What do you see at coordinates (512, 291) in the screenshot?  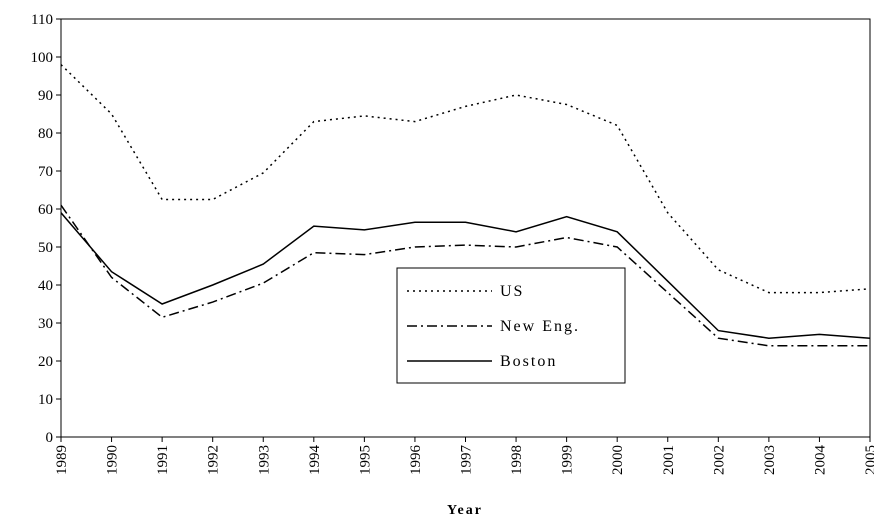 I see `legend-label: US` at bounding box center [512, 291].